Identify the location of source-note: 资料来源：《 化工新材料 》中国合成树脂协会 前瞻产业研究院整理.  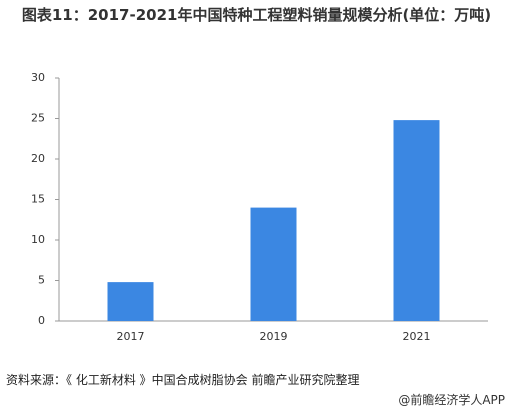
(183, 380).